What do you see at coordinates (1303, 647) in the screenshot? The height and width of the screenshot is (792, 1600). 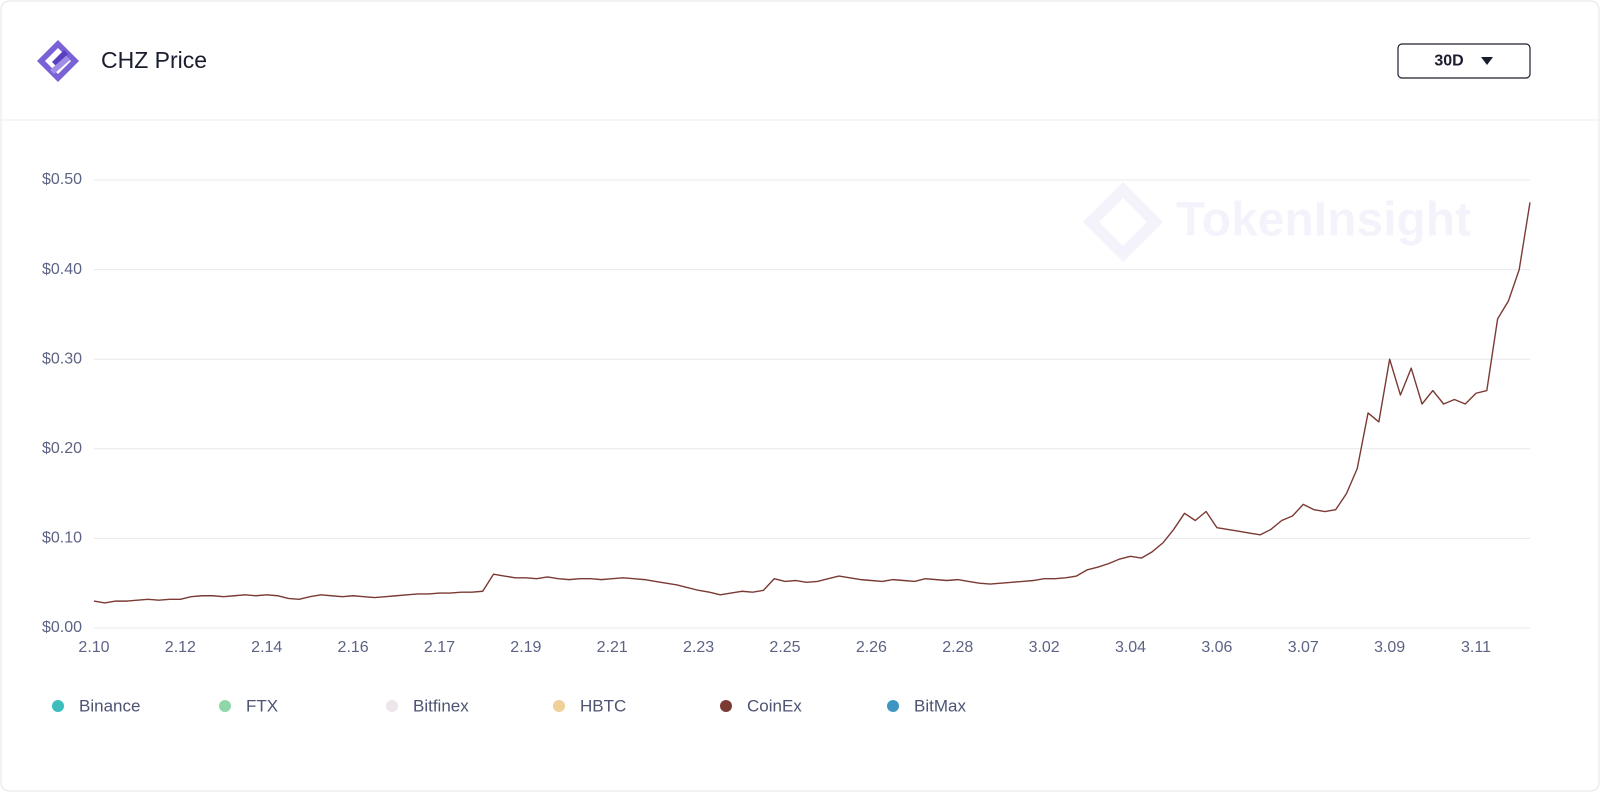 I see `x-tick-label: 3.07` at bounding box center [1303, 647].